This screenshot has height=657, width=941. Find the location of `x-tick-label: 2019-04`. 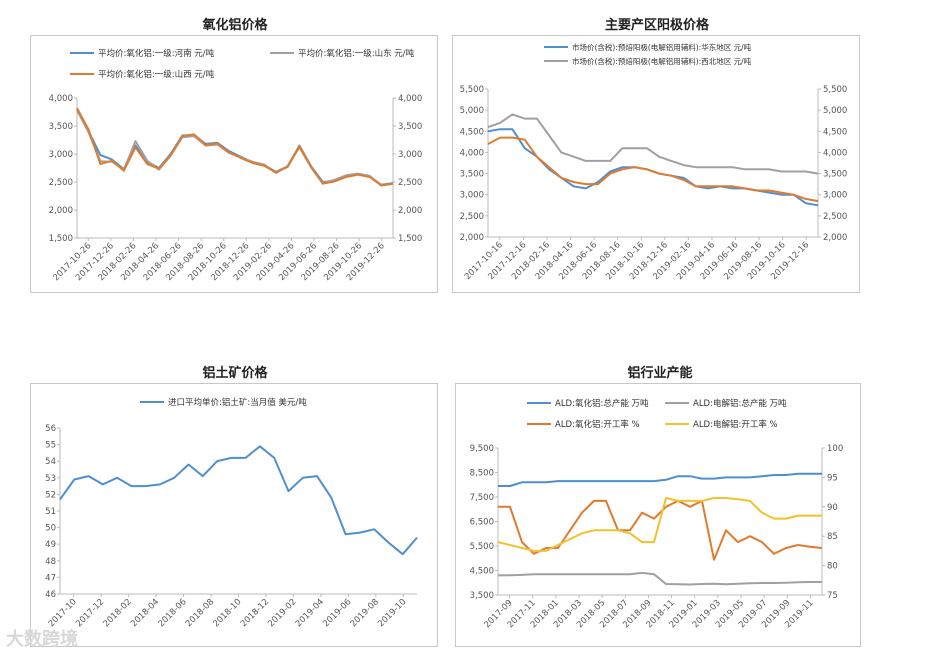

x-tick-label: 2019-04 is located at coordinates (310, 613).